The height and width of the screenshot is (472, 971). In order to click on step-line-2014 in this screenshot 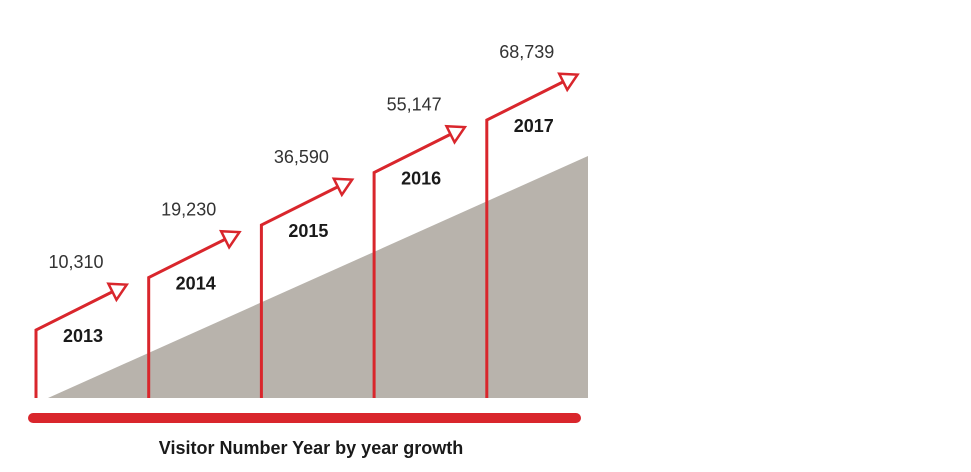, I will do `click(188, 317)`.